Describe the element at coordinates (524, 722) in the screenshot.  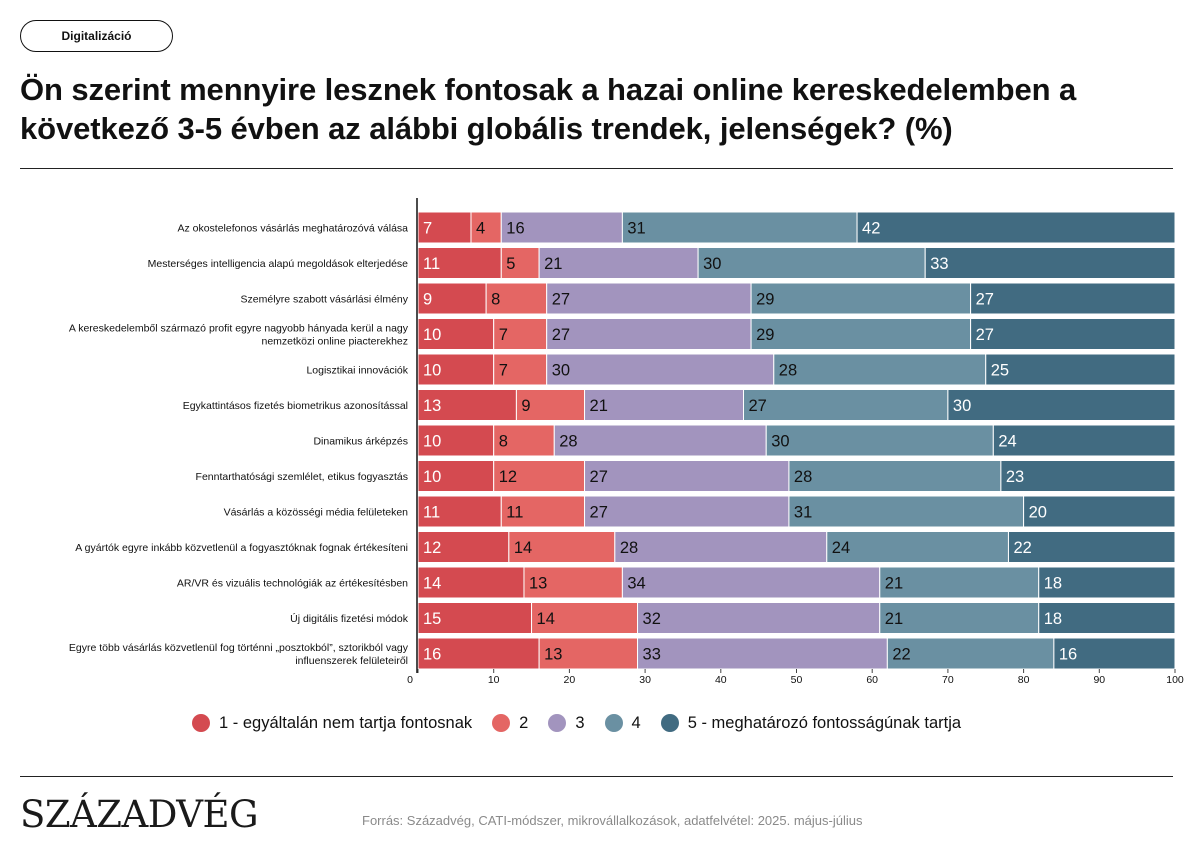
I see `legend-label-2: 2` at that location.